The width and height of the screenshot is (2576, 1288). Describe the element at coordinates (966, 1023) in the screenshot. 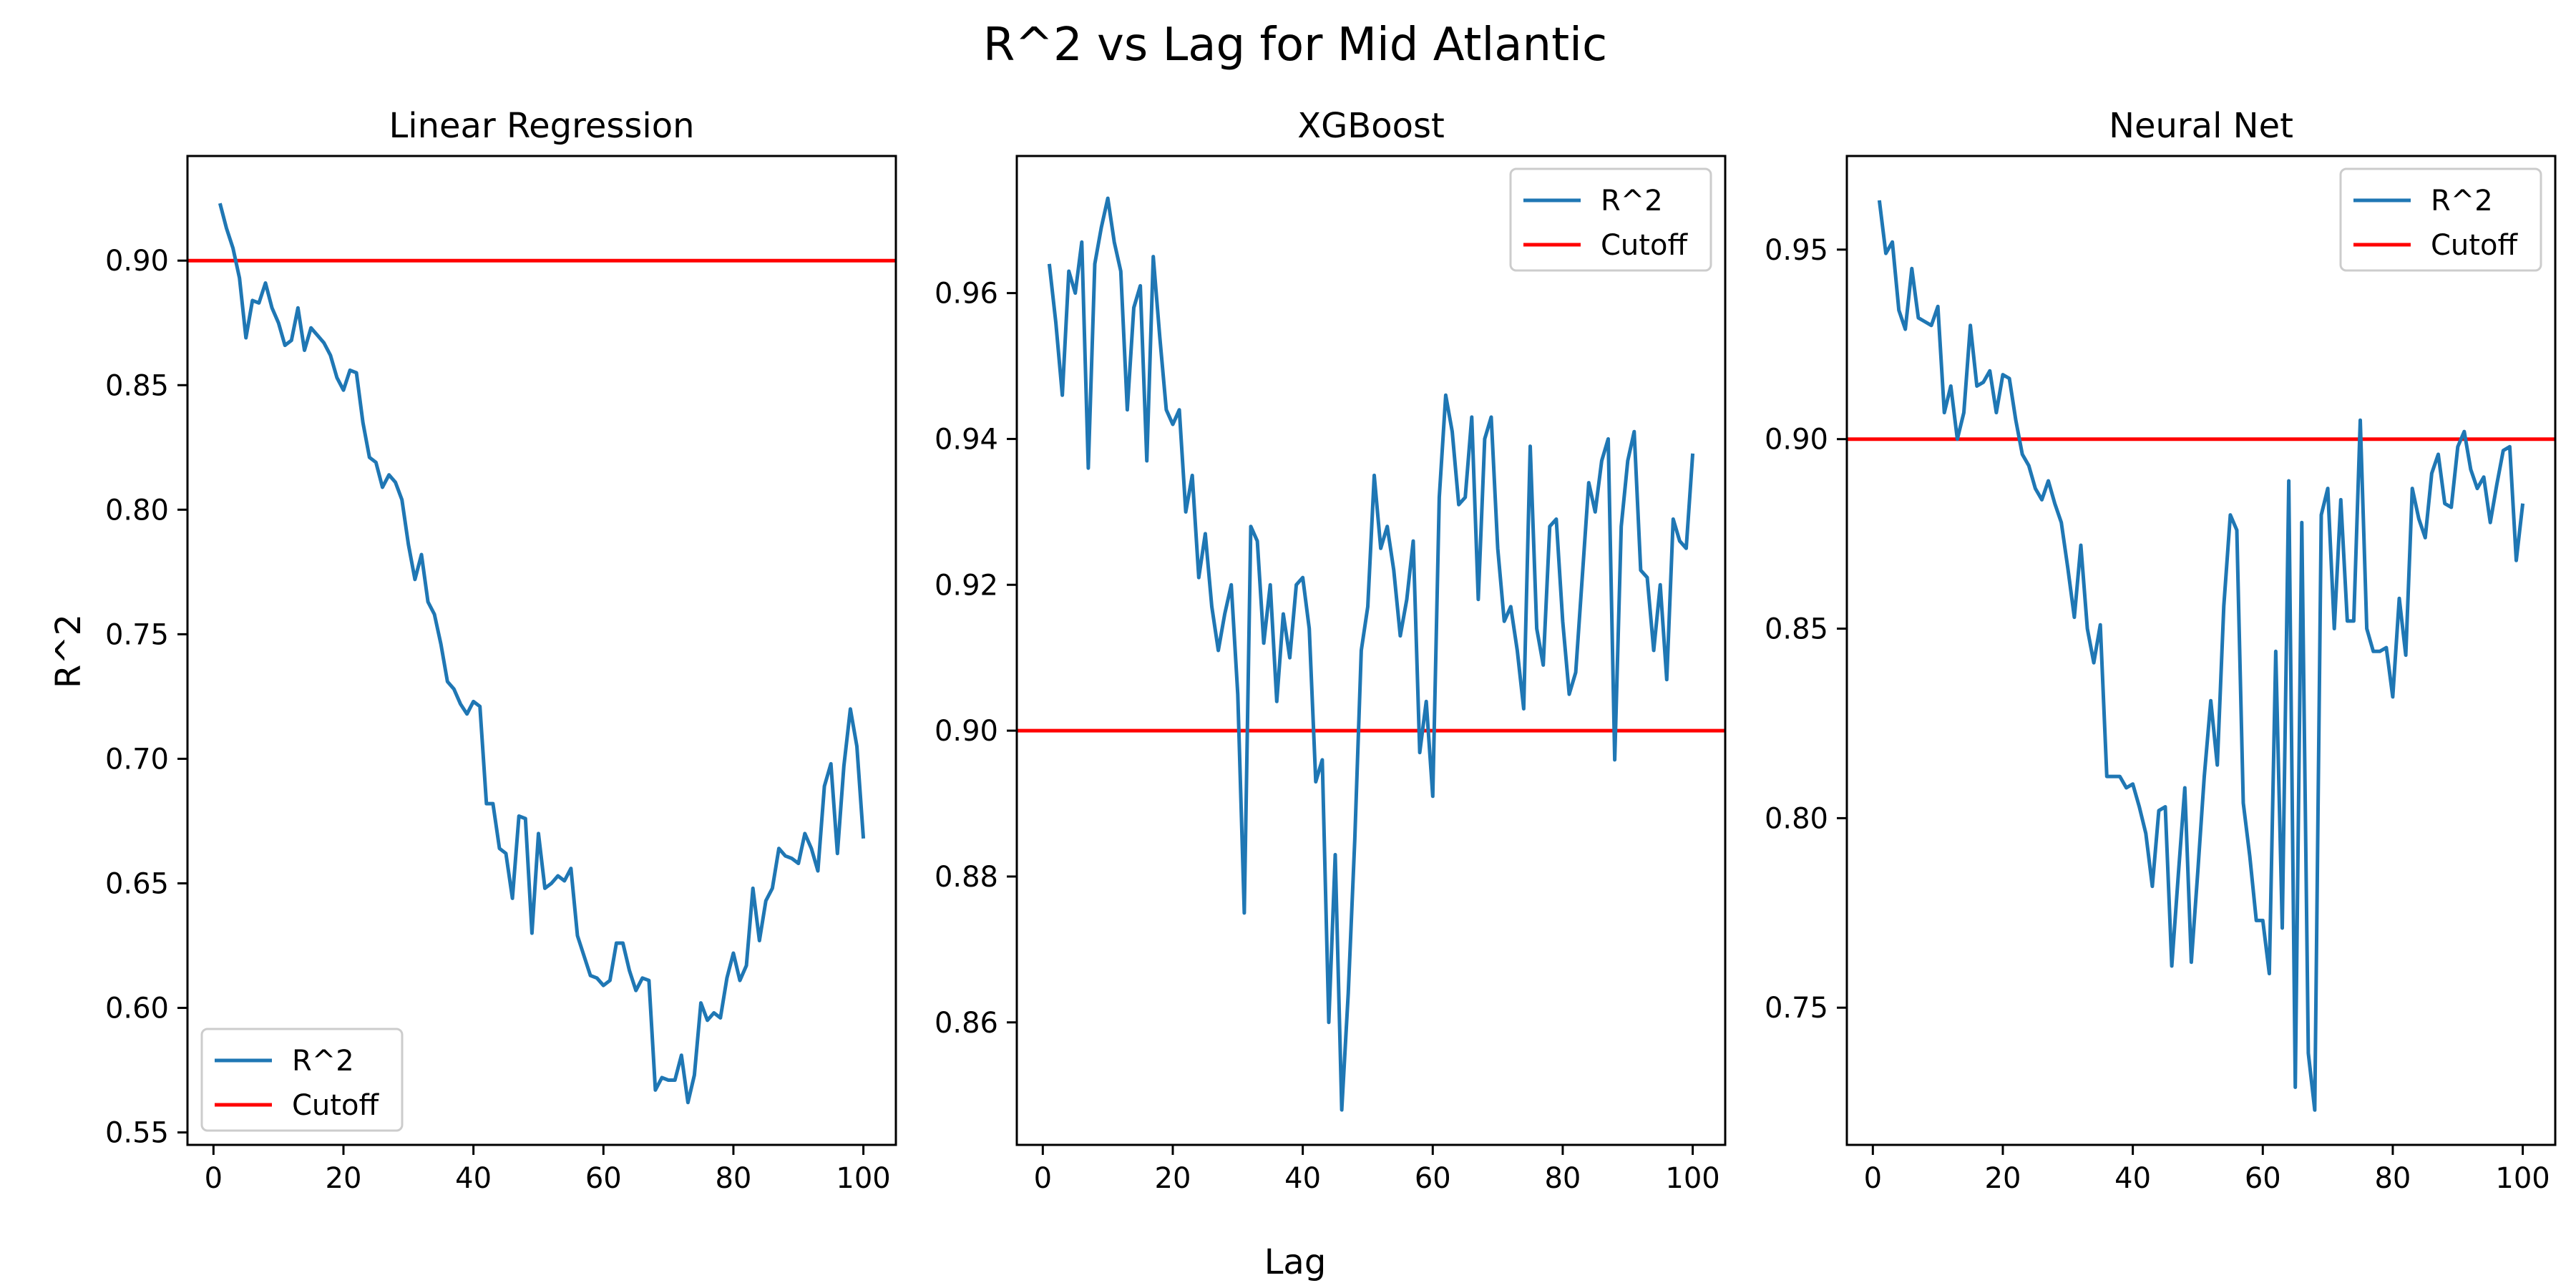

I see `y-tick-label: 0.86` at that location.